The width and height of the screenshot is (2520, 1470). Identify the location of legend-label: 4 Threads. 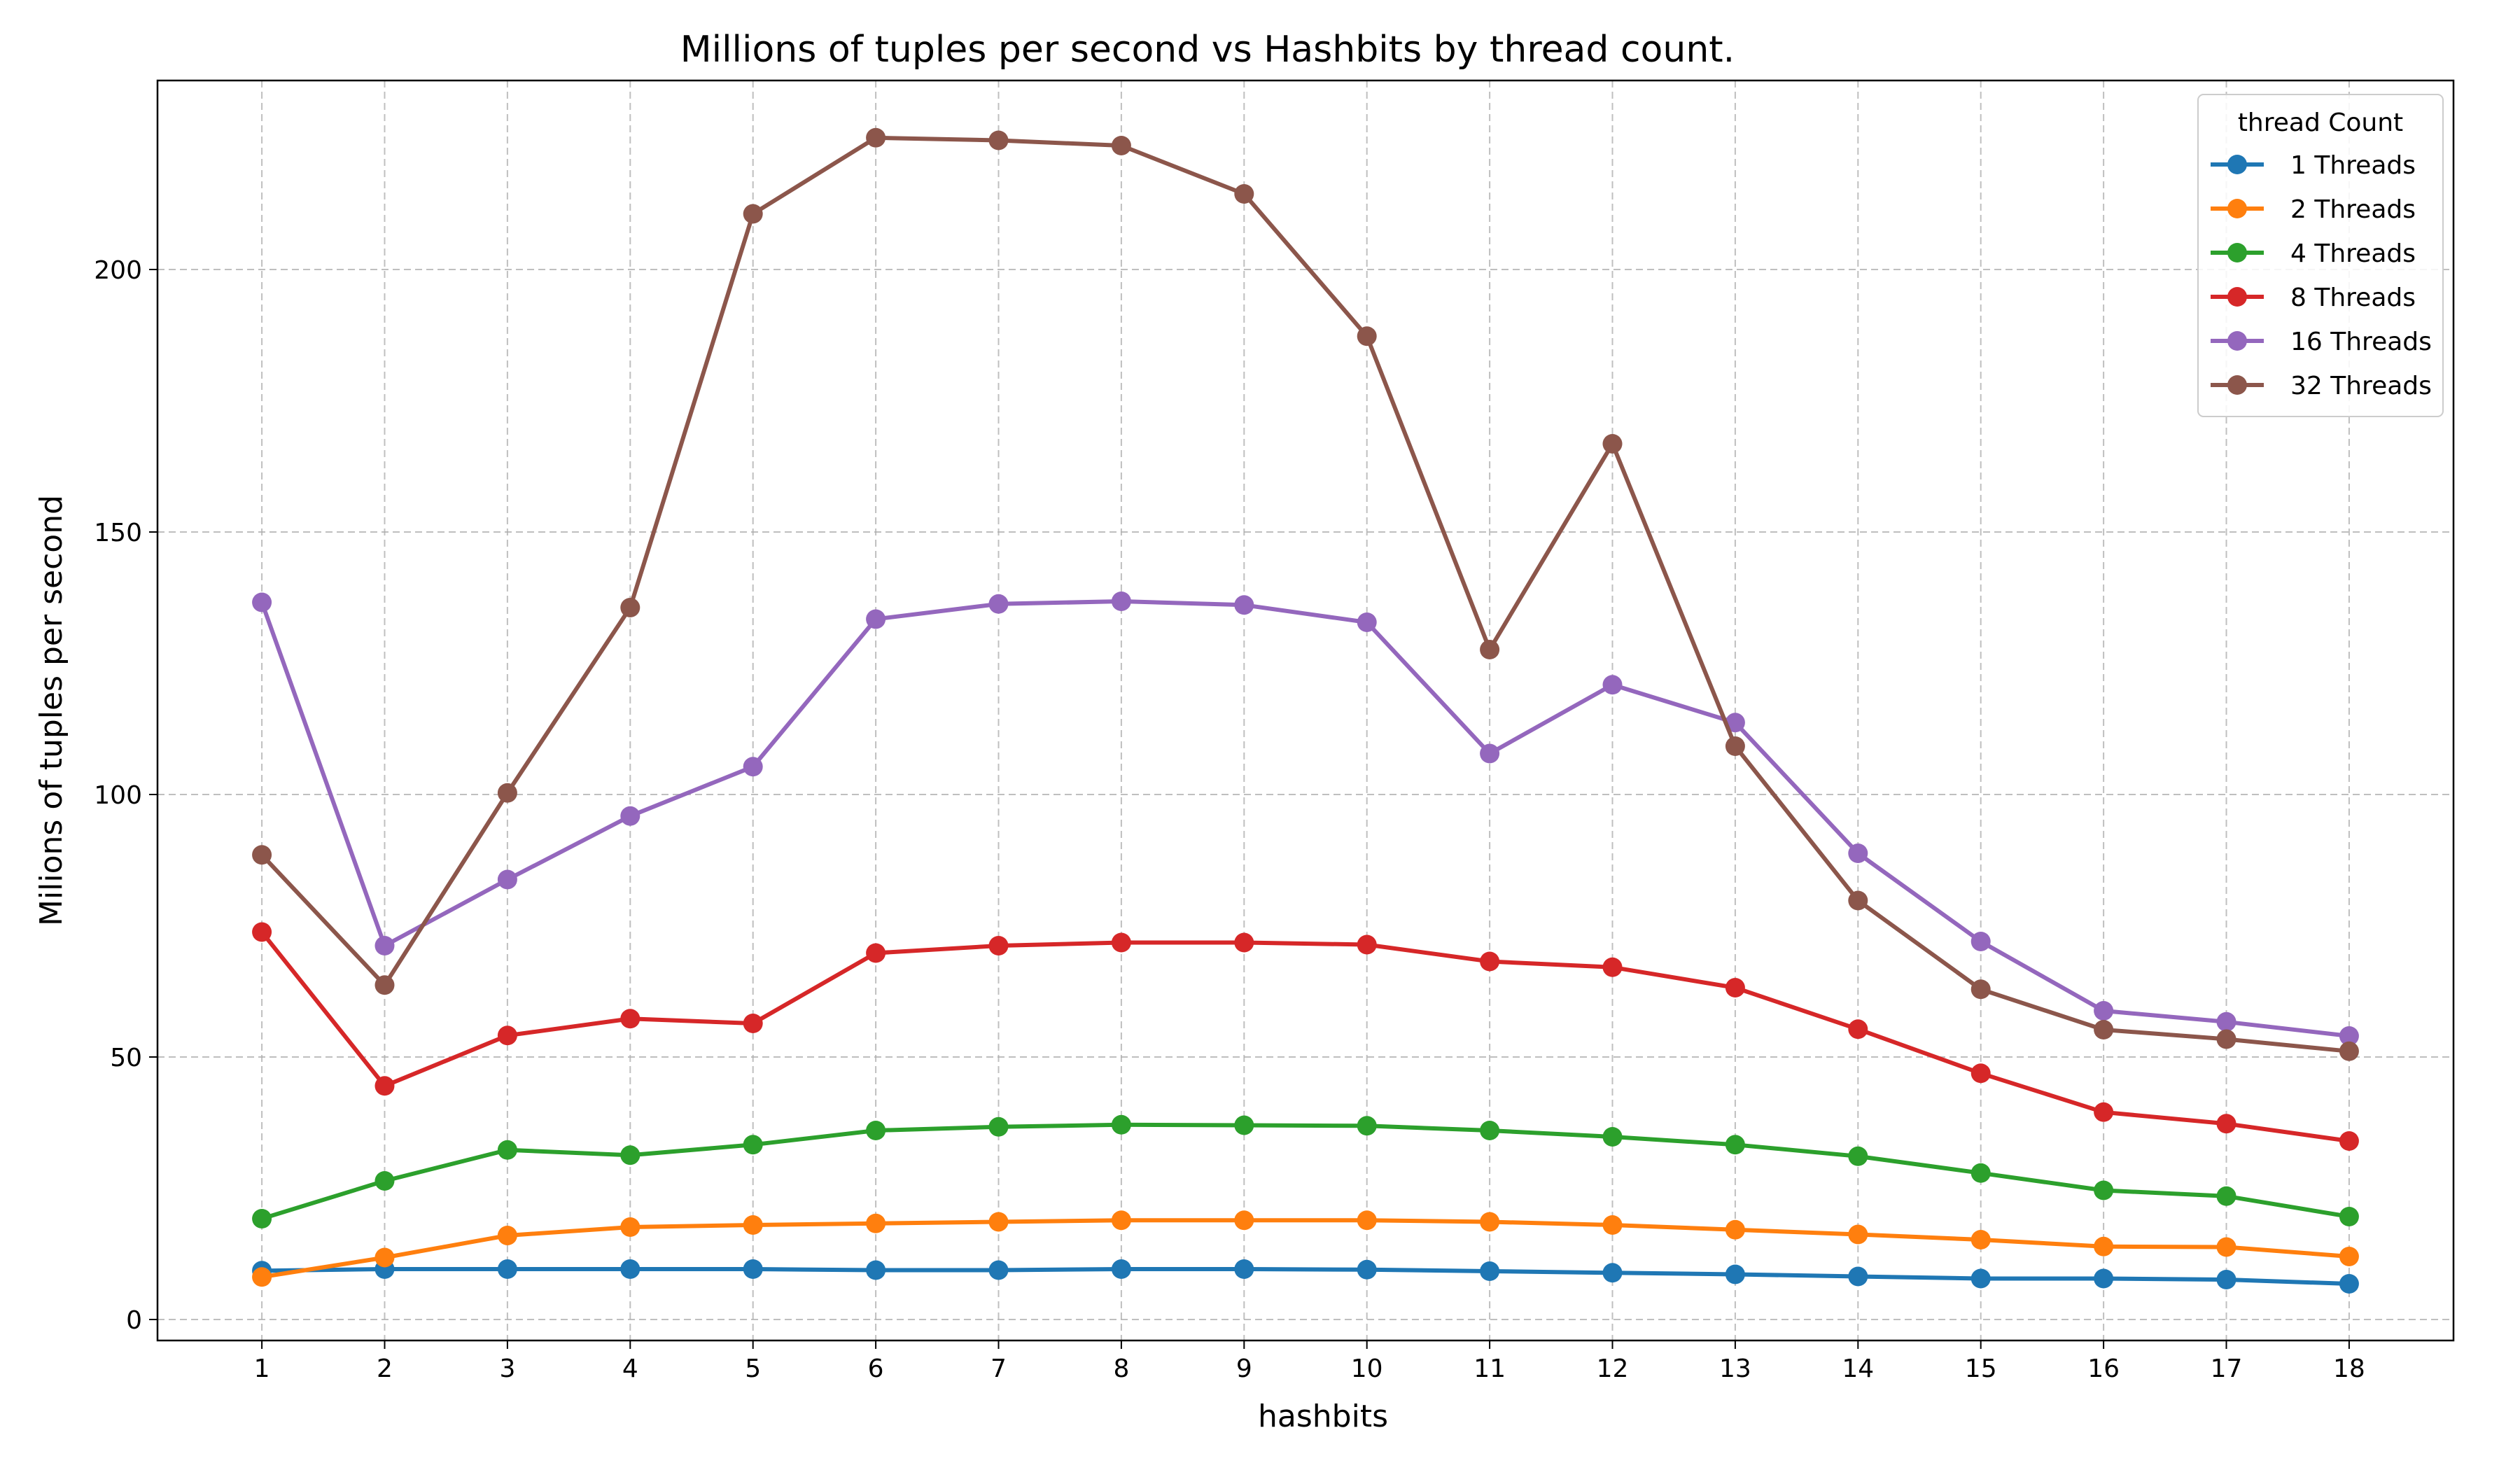
(2353, 253).